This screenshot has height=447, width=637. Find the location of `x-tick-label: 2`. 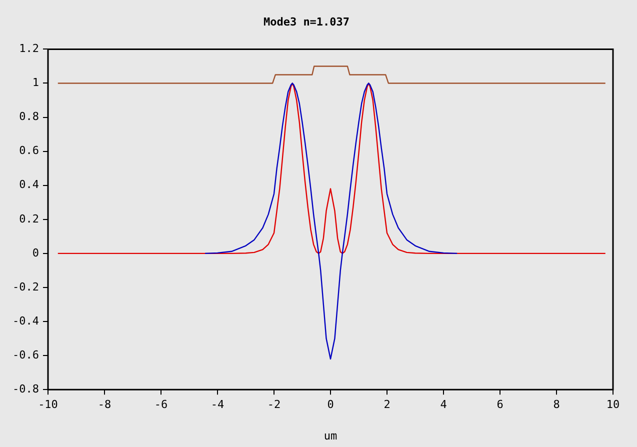

x-tick-label: 2 is located at coordinates (387, 405).